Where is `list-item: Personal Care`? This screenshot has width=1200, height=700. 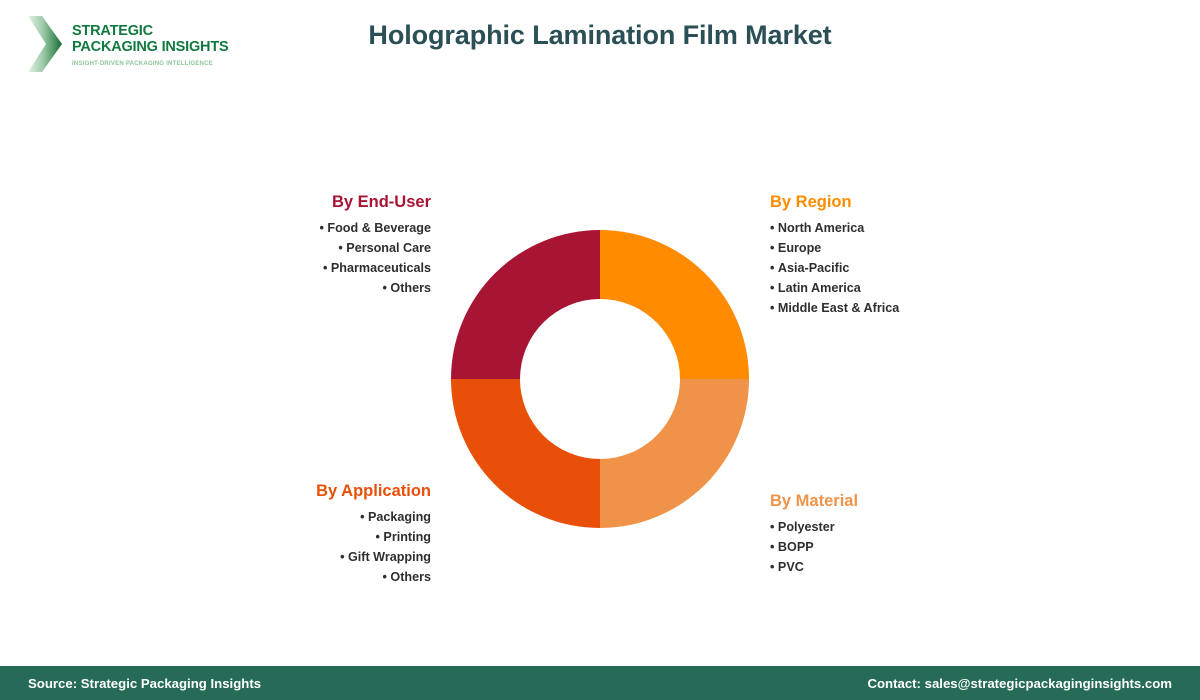 list-item: Personal Care is located at coordinates (334, 248).